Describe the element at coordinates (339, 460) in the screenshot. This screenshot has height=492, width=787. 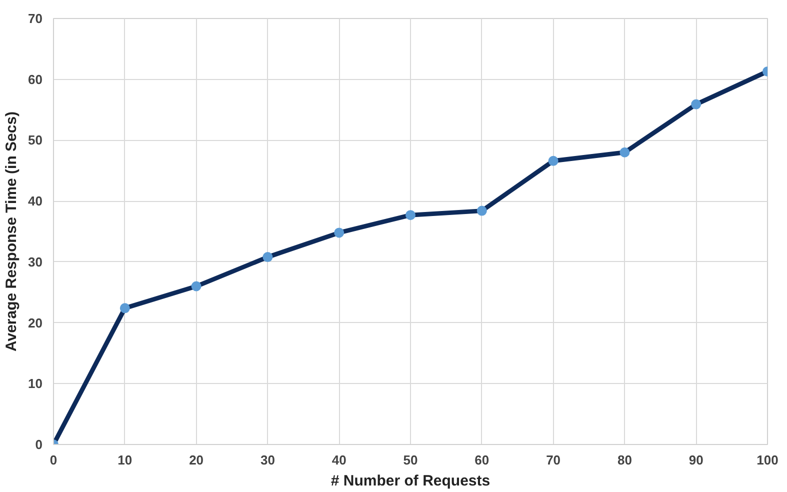
I see `x-tick-label: 40` at that location.